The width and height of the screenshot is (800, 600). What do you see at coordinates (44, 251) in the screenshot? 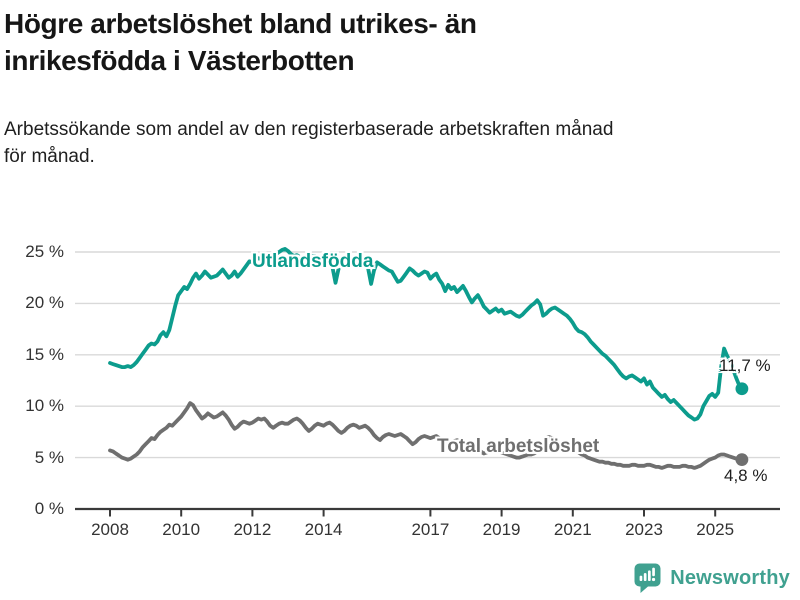
I see `y-tick-label: 25 %` at bounding box center [44, 251].